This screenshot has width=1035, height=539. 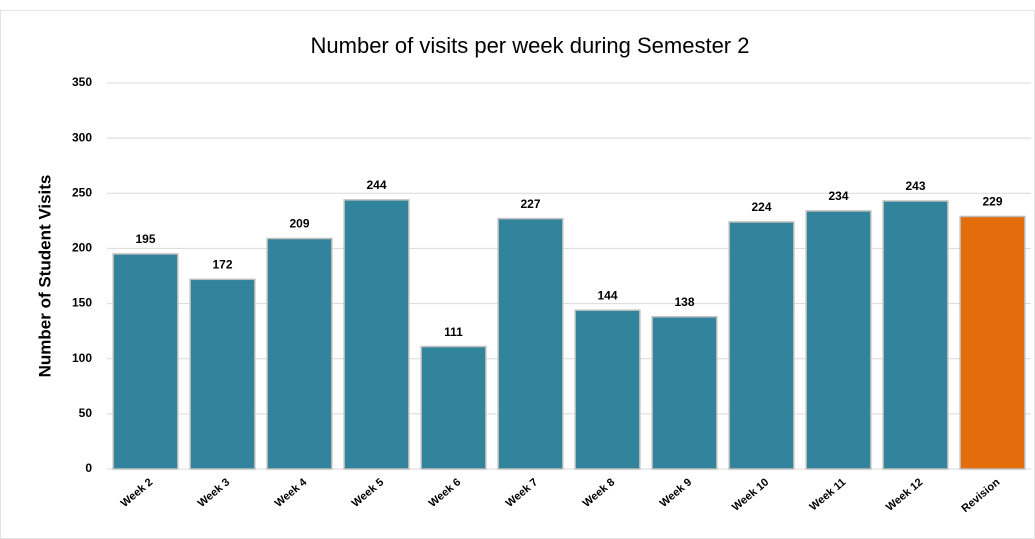 I want to click on value-label: 227, so click(x=530, y=204).